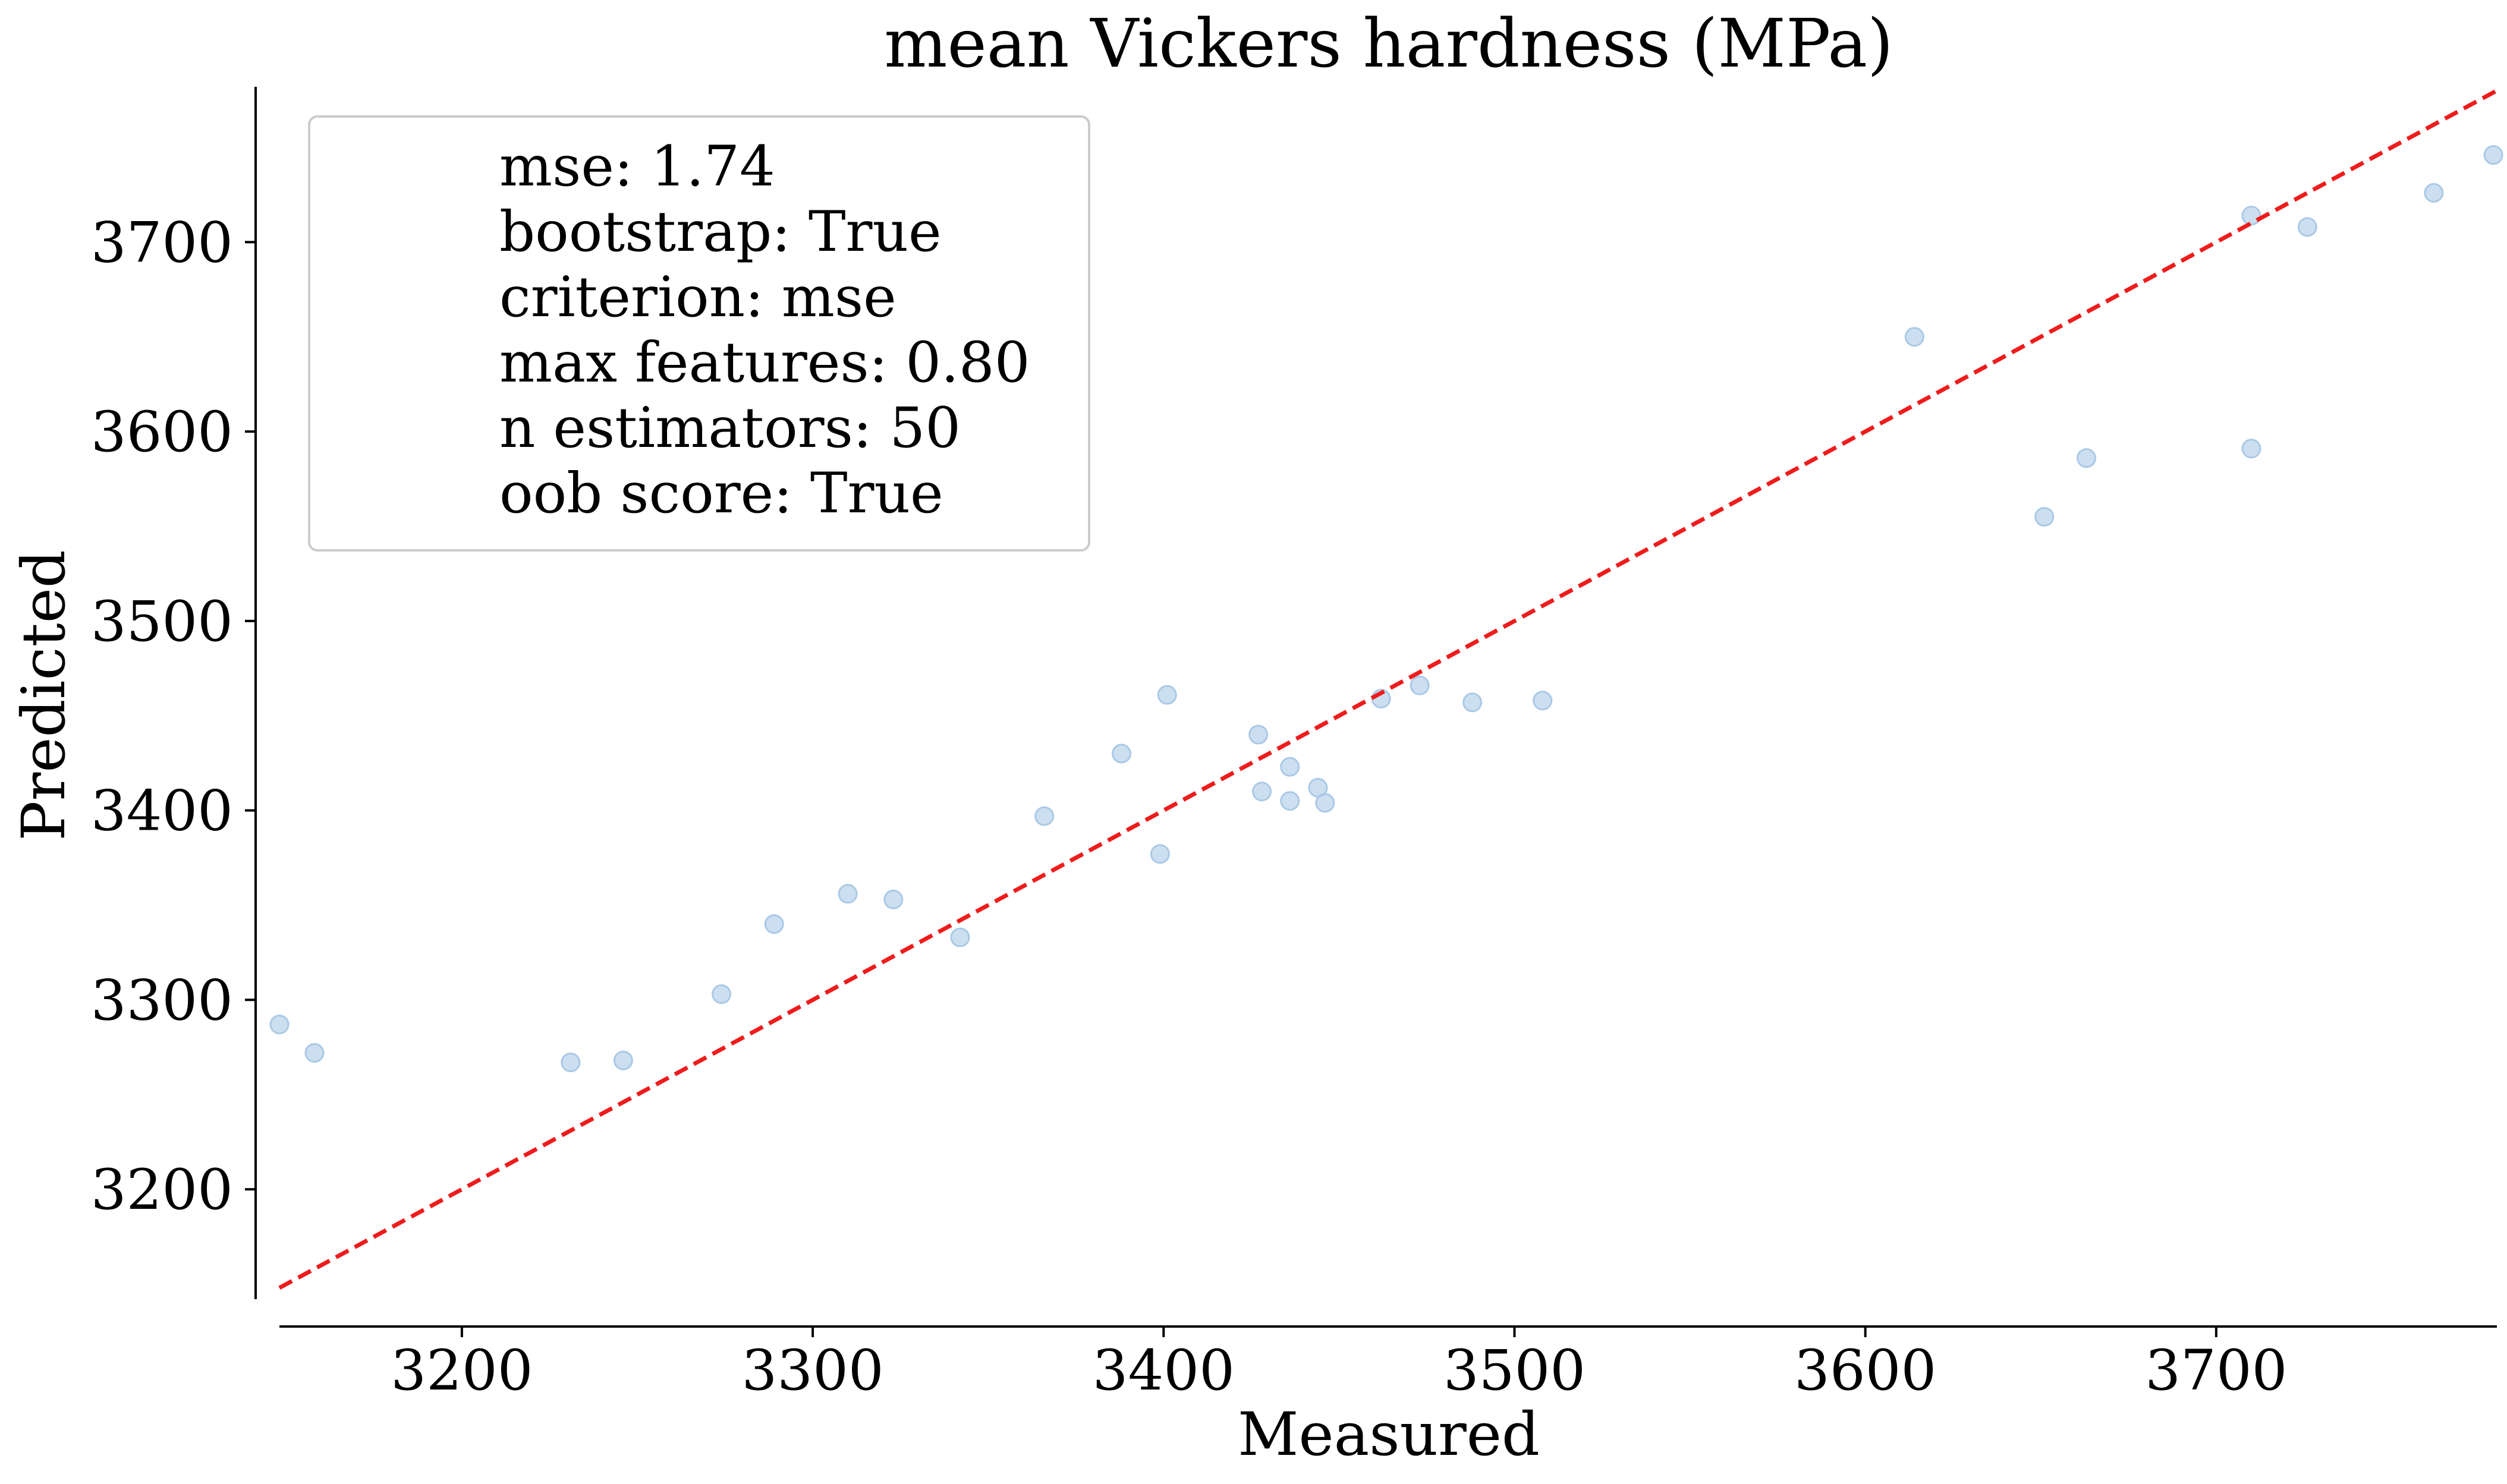 The image size is (2507, 1484). What do you see at coordinates (764, 363) in the screenshot?
I see `legend-line-max-features: max features: 0.80` at bounding box center [764, 363].